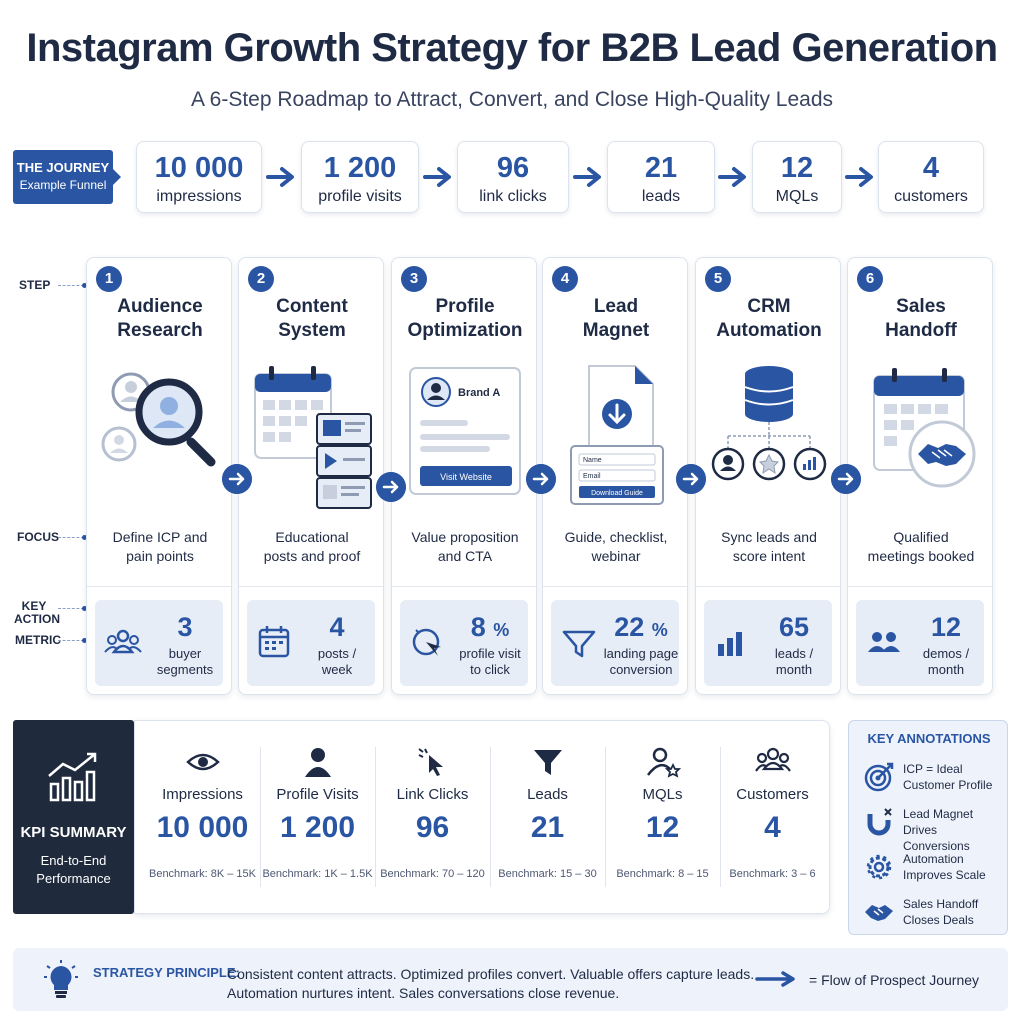  What do you see at coordinates (592, 460) in the screenshot?
I see `svg-text: Name` at bounding box center [592, 460].